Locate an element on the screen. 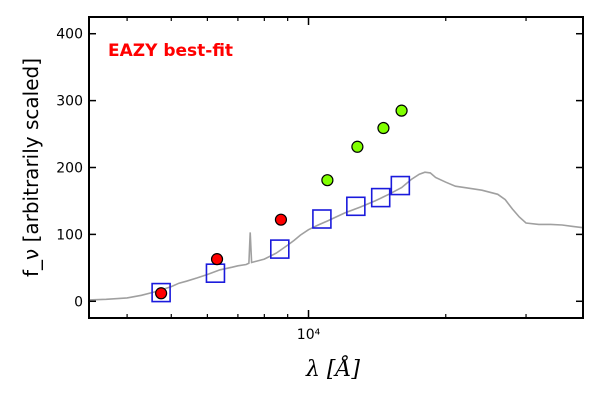 The height and width of the screenshot is (400, 600). y-tick-labels: 0 100 200 300 400 is located at coordinates (69, 169).